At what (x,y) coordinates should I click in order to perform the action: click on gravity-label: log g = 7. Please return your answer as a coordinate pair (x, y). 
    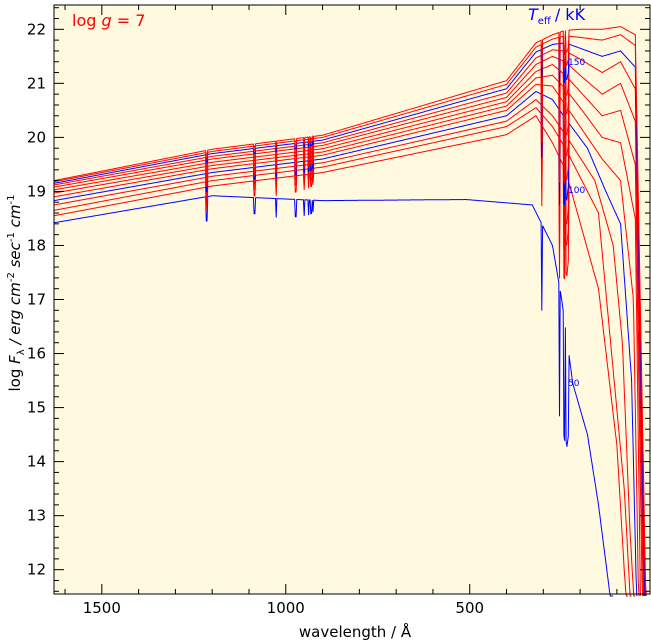
    Looking at the image, I should click on (108, 20).